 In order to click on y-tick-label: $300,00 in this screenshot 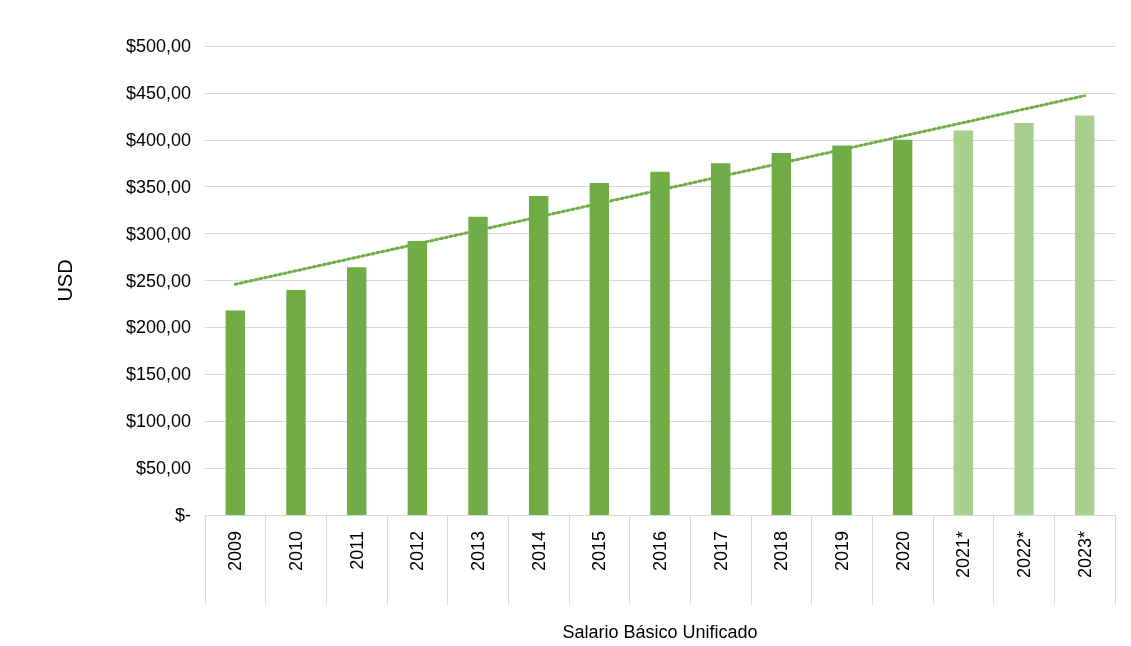, I will do `click(158, 233)`.